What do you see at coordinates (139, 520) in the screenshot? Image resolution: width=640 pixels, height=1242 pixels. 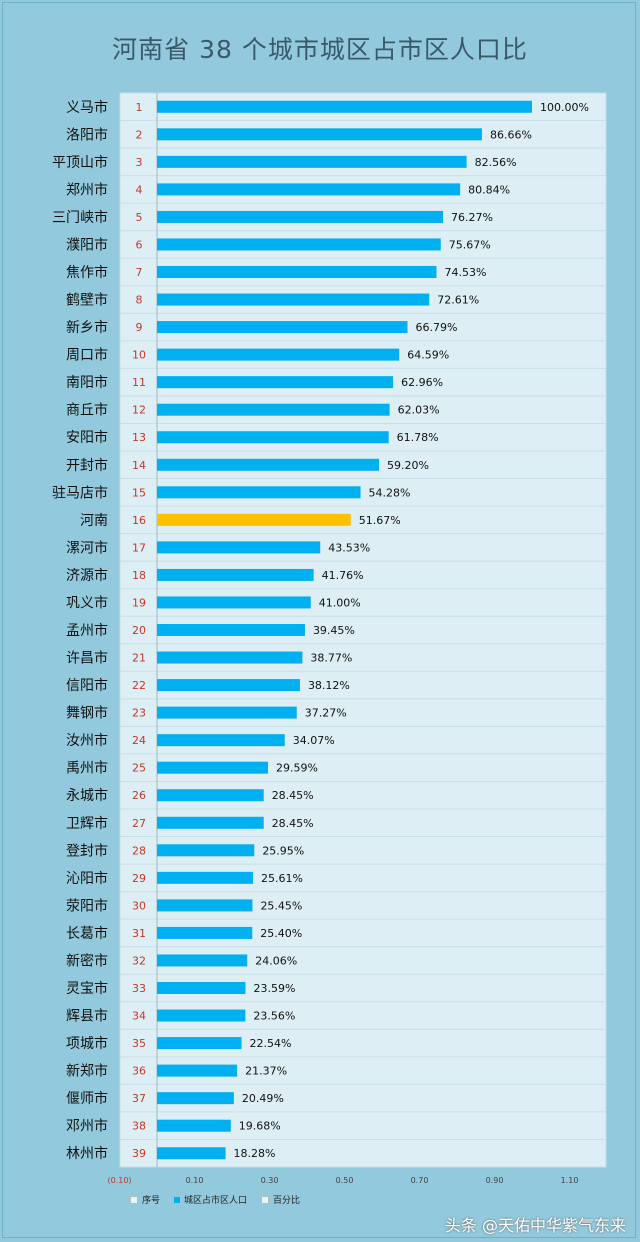 I see `rank-label: 16` at bounding box center [139, 520].